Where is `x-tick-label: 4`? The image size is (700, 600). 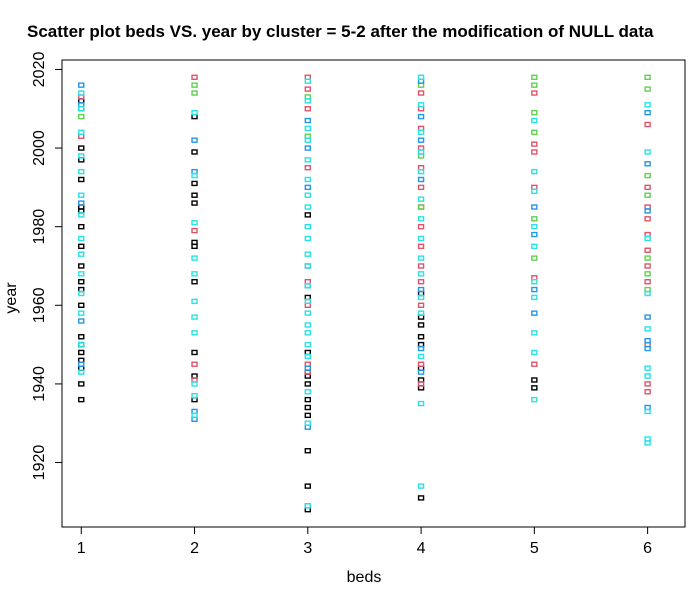 x-tick-label: 4 is located at coordinates (421, 548).